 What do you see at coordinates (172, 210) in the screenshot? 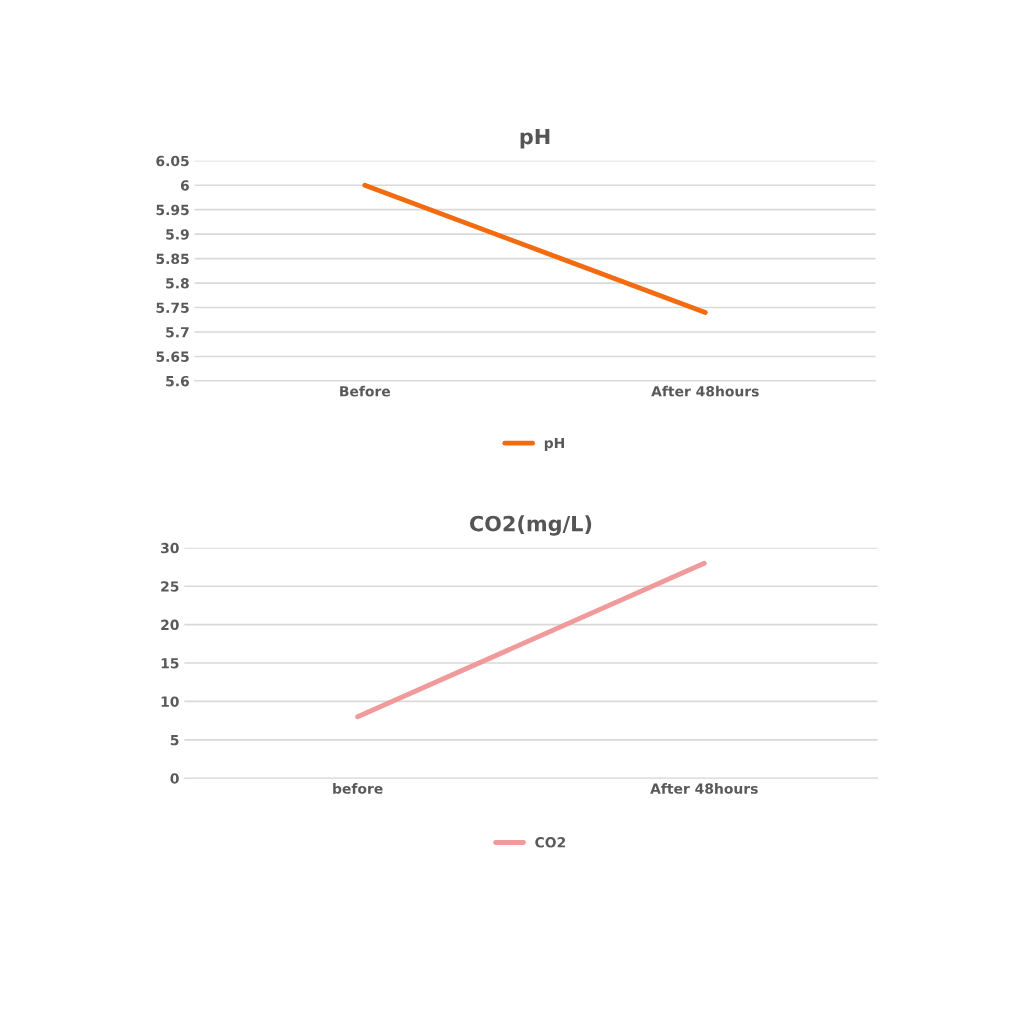
I see `y-tick-label: 5.95` at bounding box center [172, 210].